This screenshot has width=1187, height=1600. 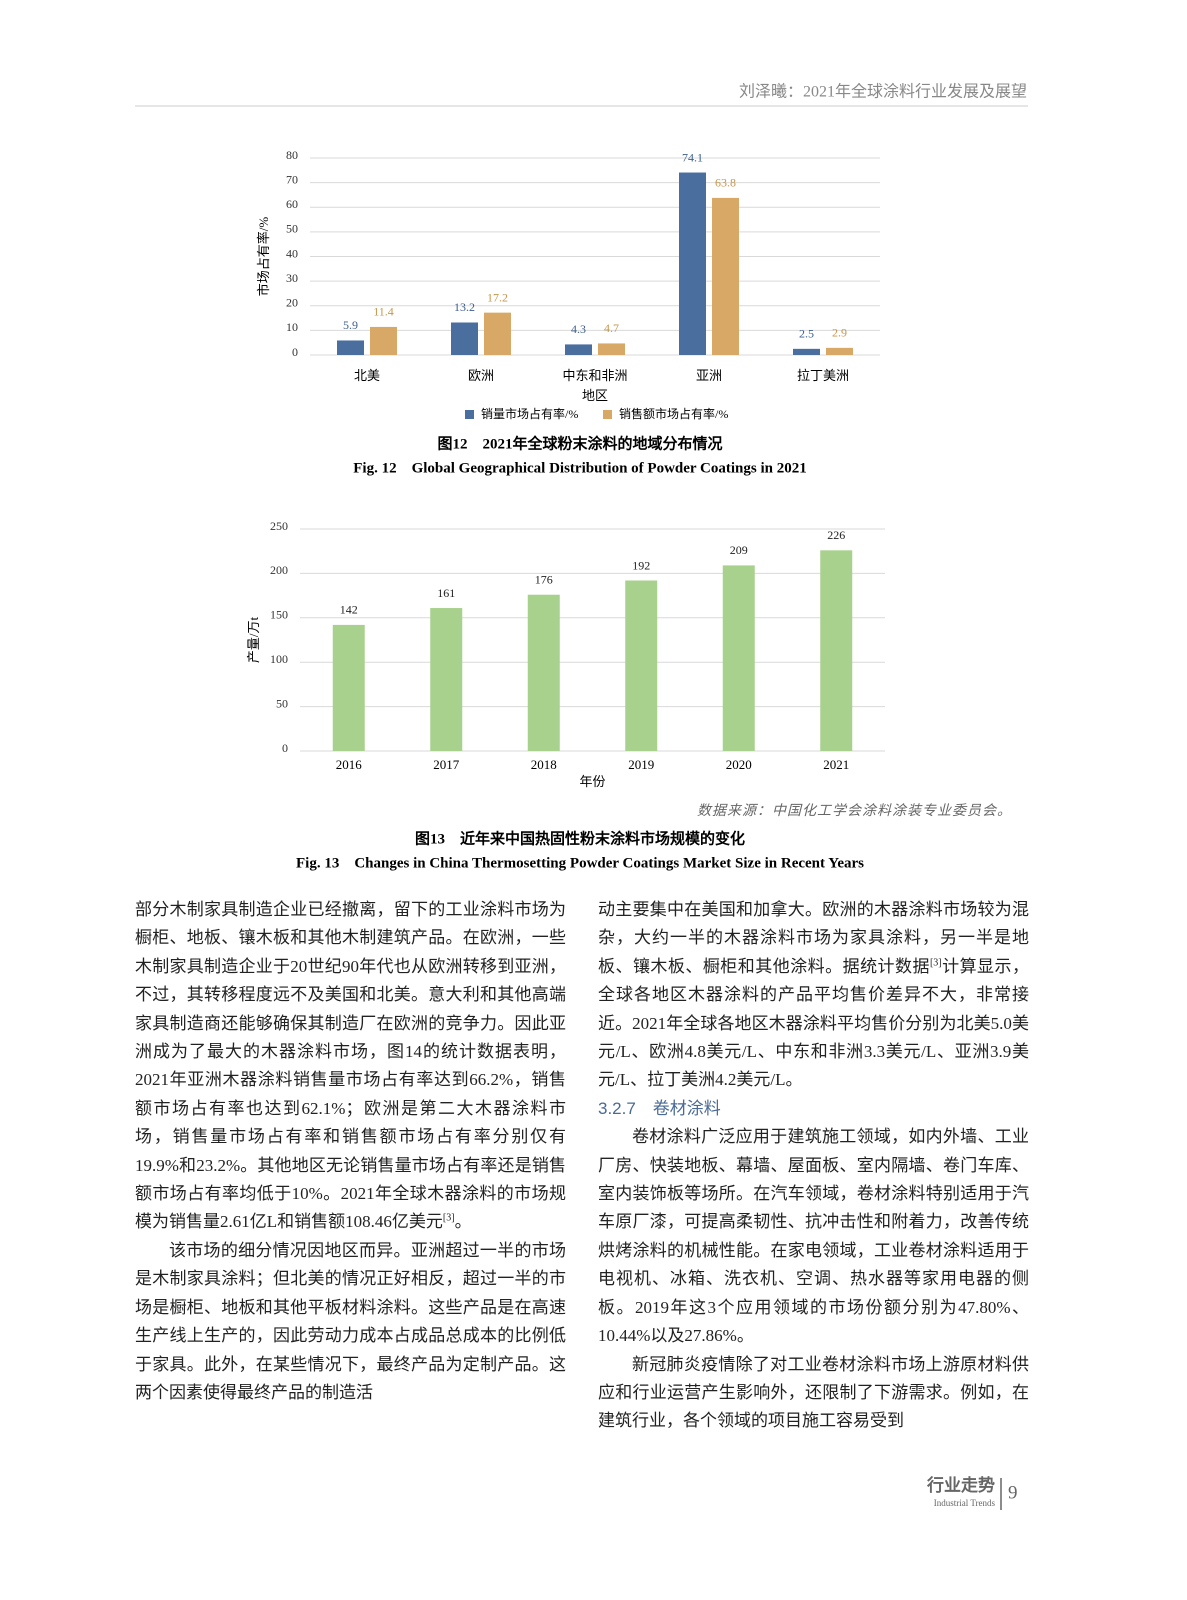 I want to click on value-label: 192, so click(x=641, y=565).